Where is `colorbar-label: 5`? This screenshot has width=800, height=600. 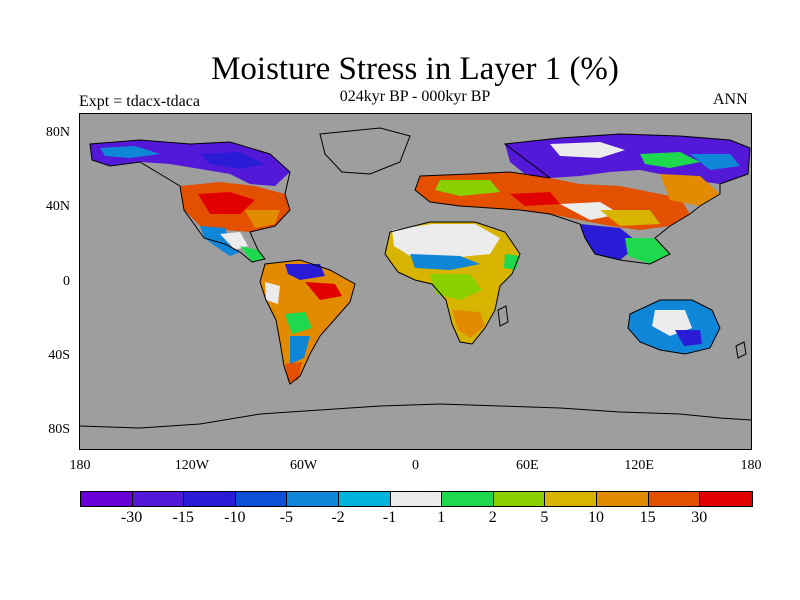
colorbar-label: 5 is located at coordinates (544, 517).